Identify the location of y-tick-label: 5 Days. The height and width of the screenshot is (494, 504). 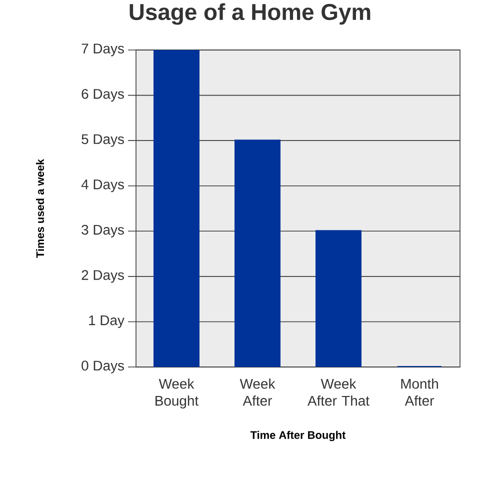
(103, 140).